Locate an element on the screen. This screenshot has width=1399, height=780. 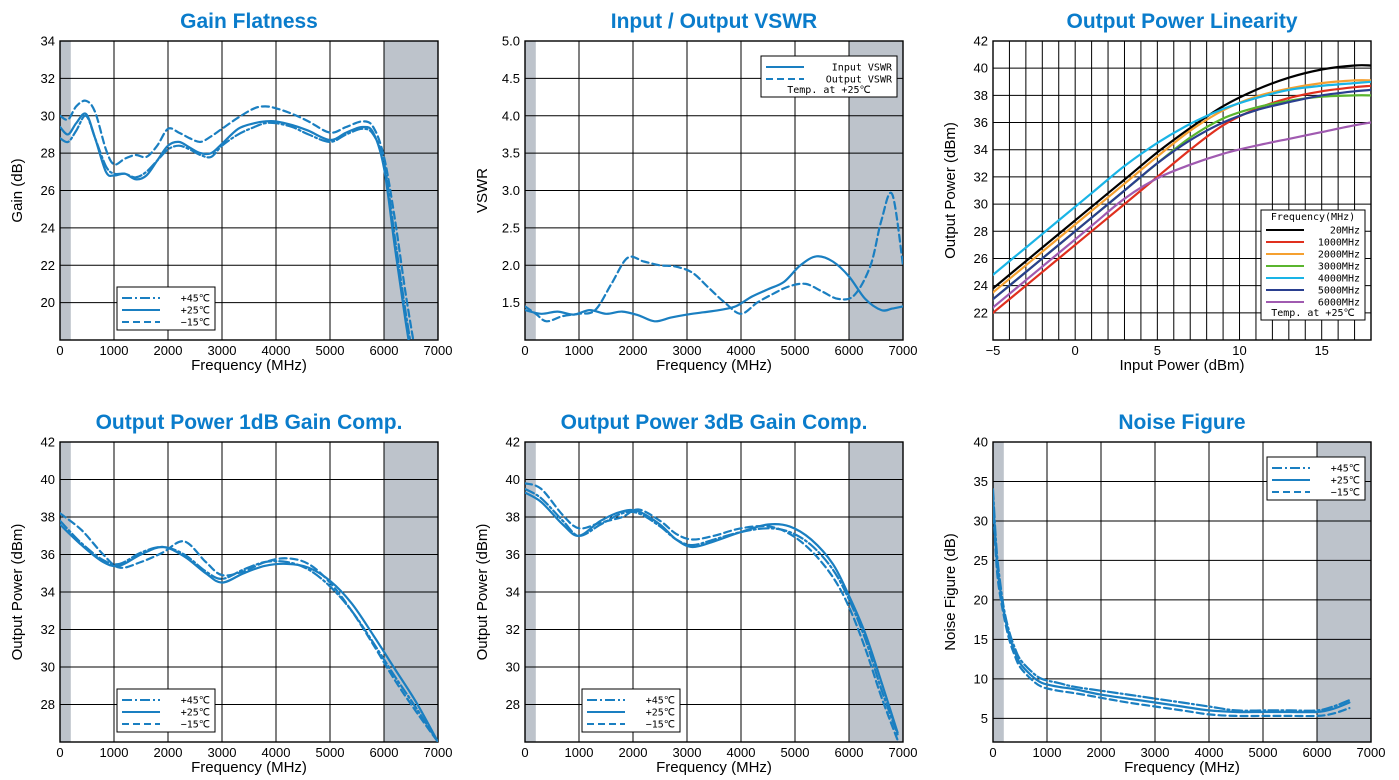
chart-title: Output Power Linearity is located at coordinates (1181, 21).